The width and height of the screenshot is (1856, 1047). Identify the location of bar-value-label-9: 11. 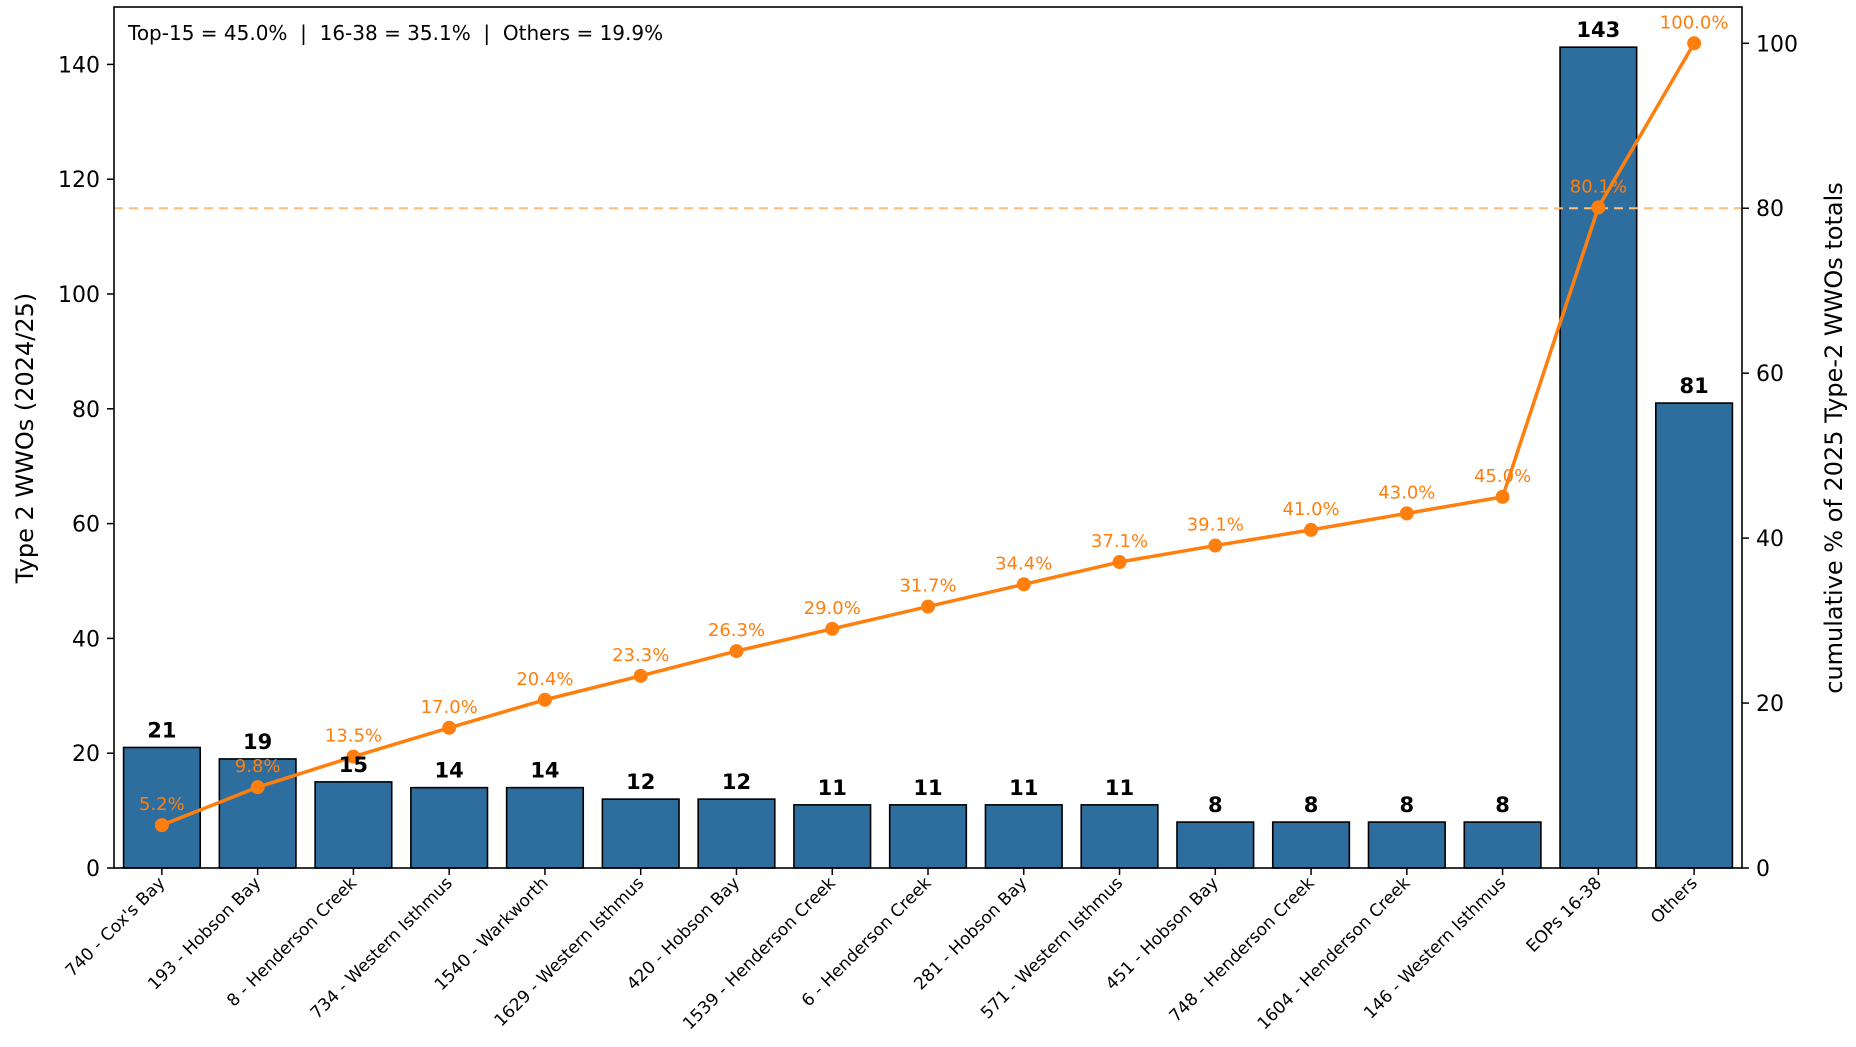
(1023, 788).